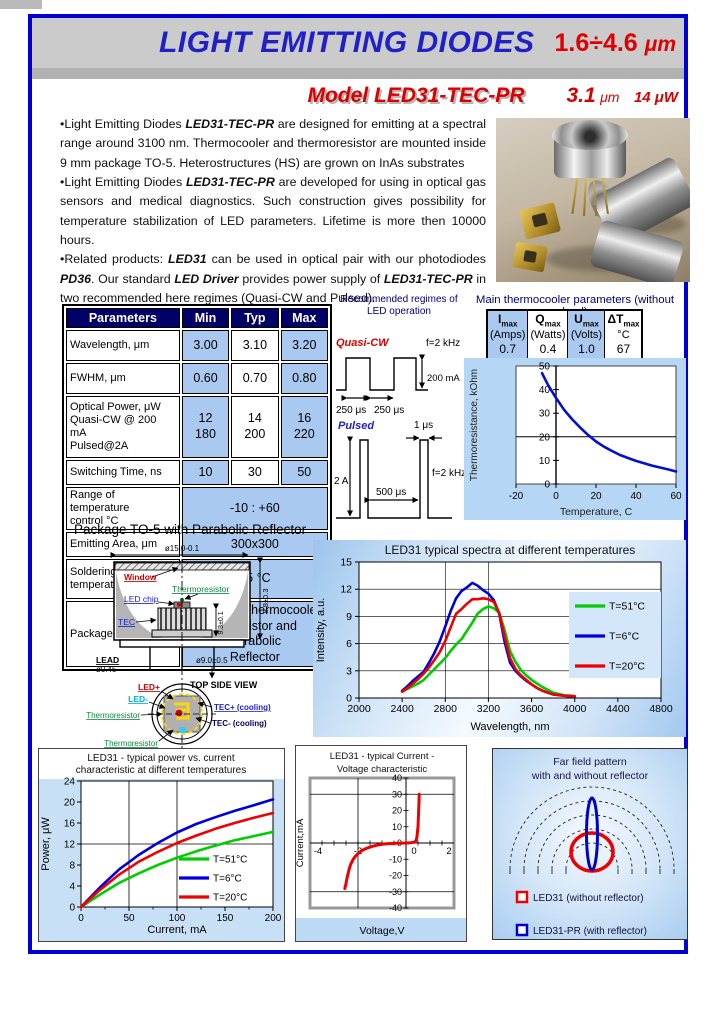  I want to click on package-thermo3-label: Thermoresistor, so click(131, 743).